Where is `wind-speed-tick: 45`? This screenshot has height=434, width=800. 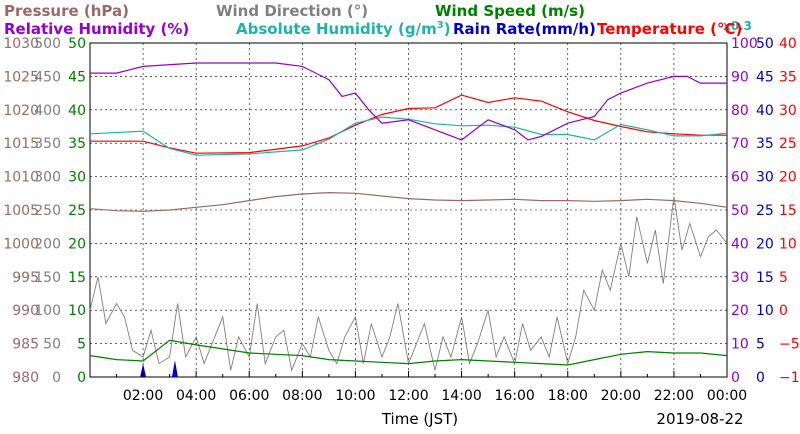
wind-speed-tick: 45 is located at coordinates (77, 77).